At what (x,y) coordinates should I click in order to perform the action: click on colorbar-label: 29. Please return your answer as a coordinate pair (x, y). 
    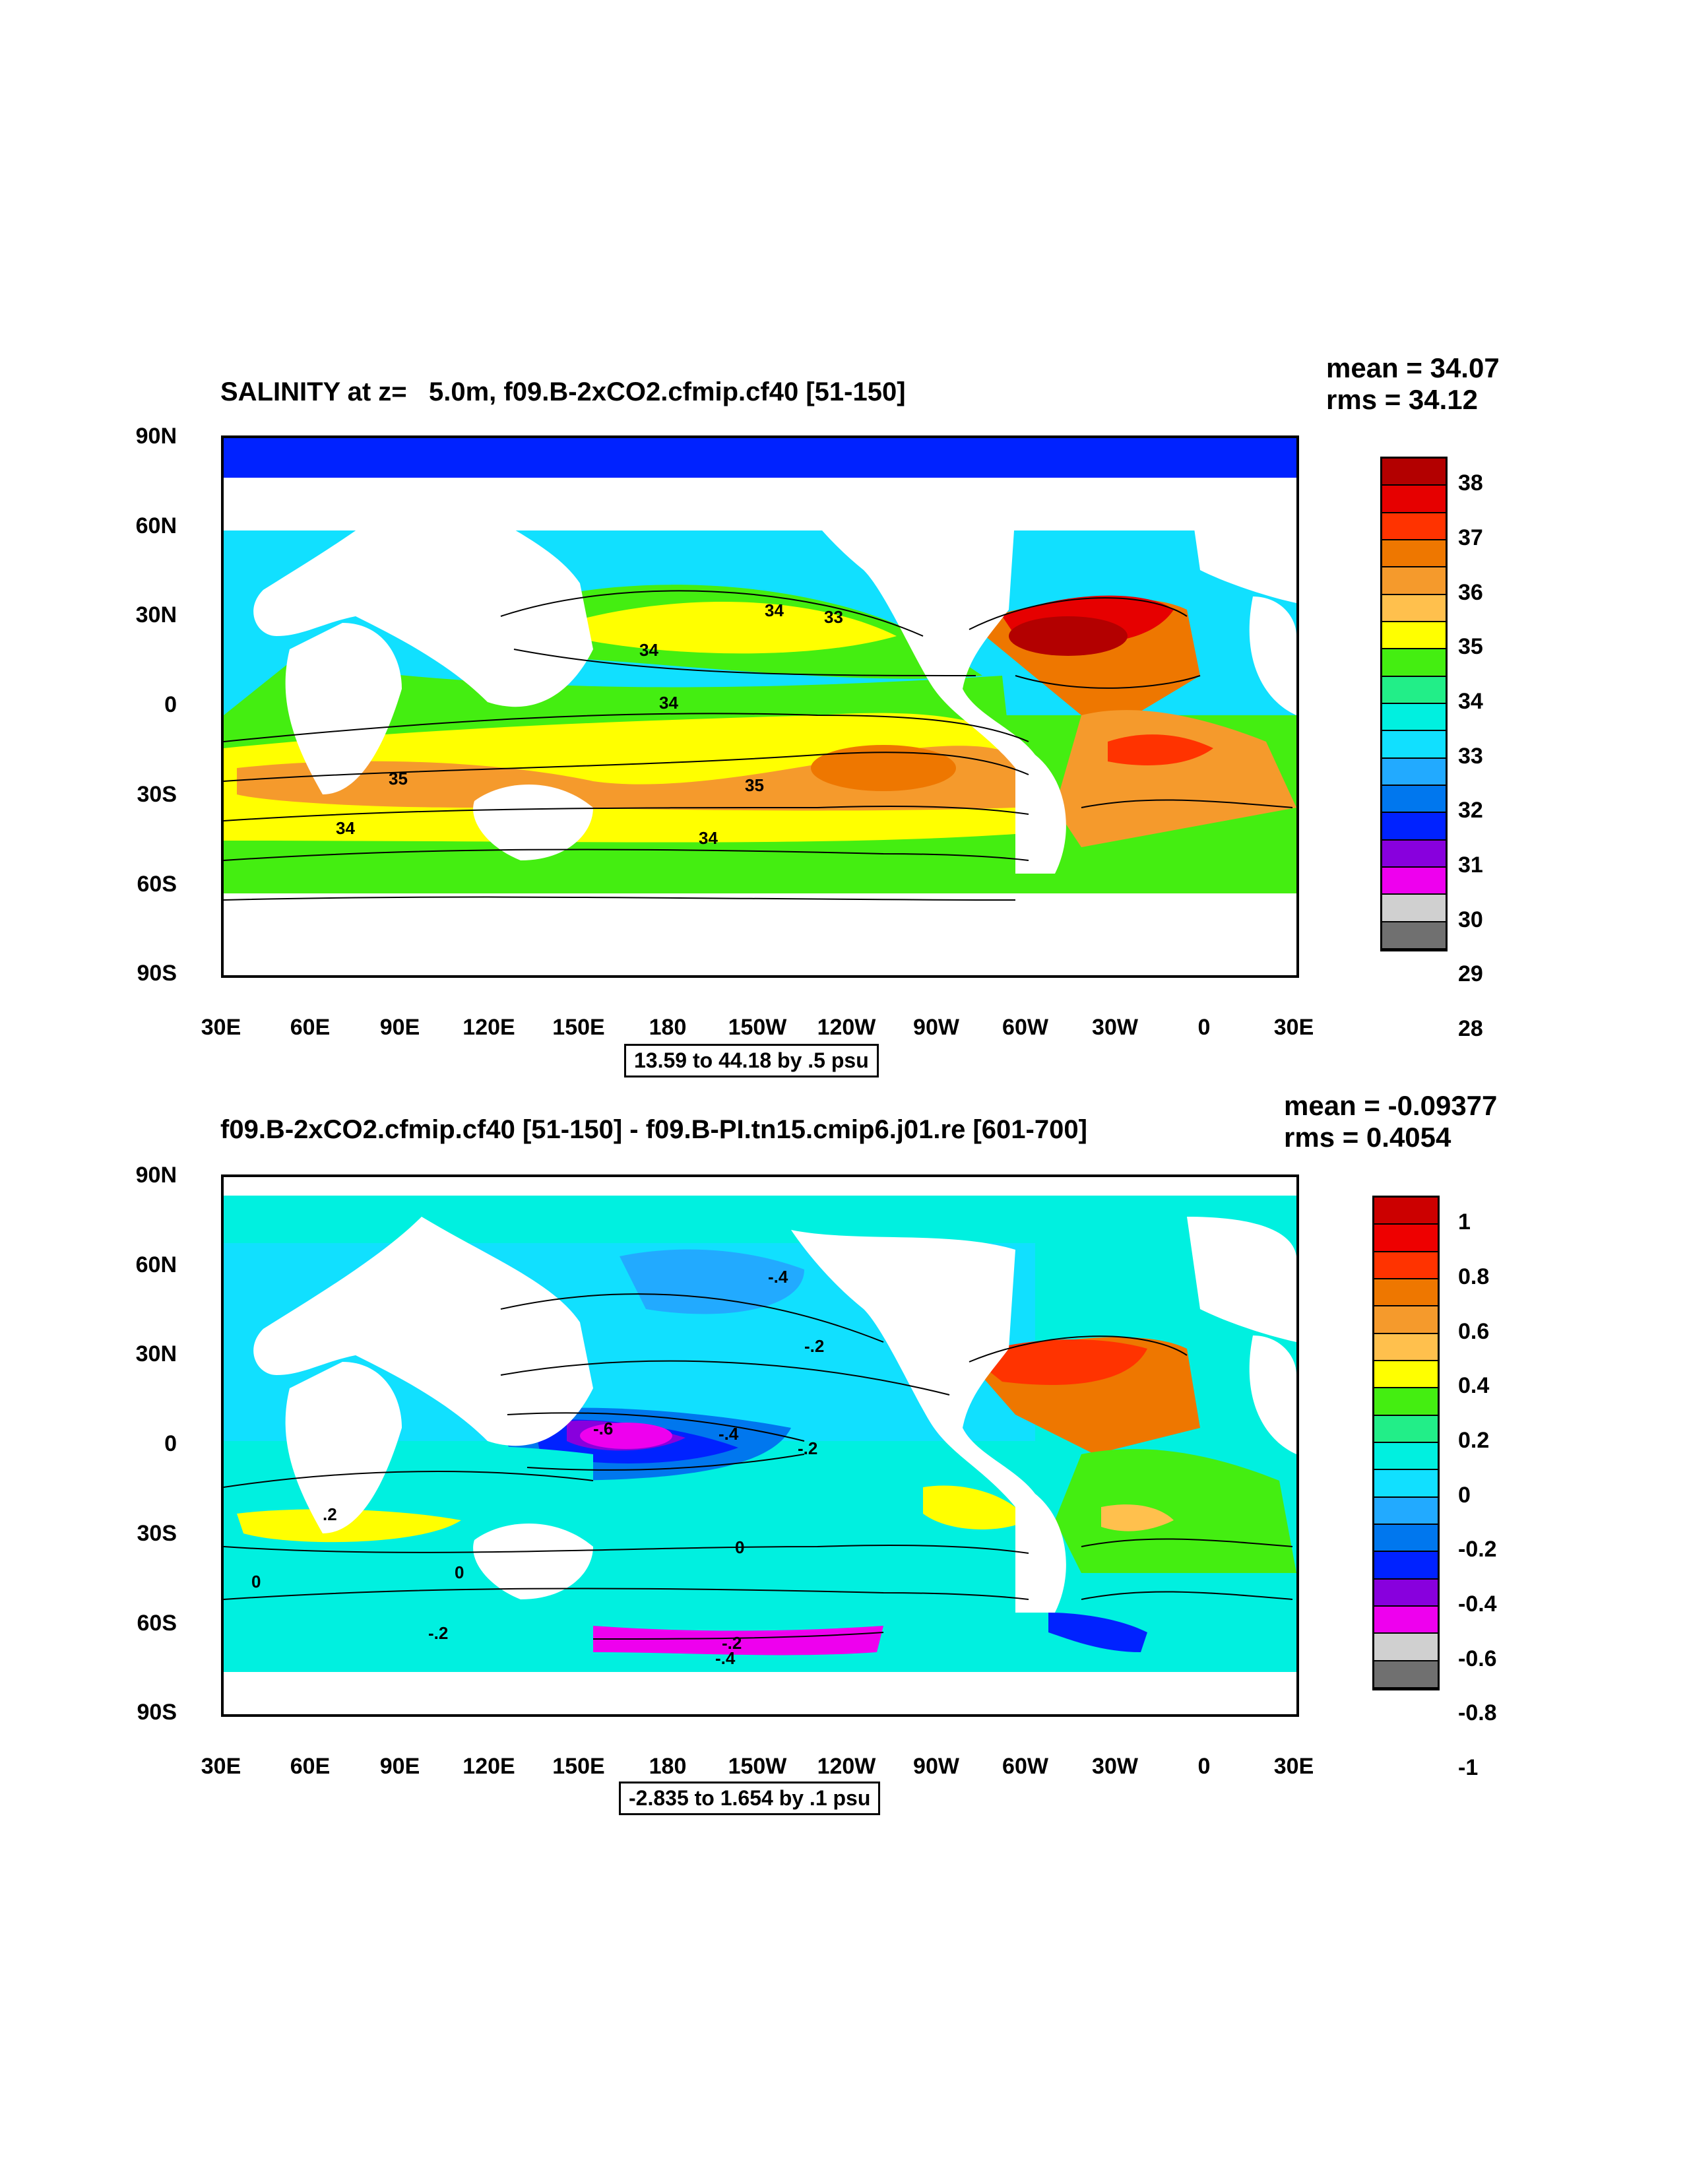
    Looking at the image, I should click on (1470, 974).